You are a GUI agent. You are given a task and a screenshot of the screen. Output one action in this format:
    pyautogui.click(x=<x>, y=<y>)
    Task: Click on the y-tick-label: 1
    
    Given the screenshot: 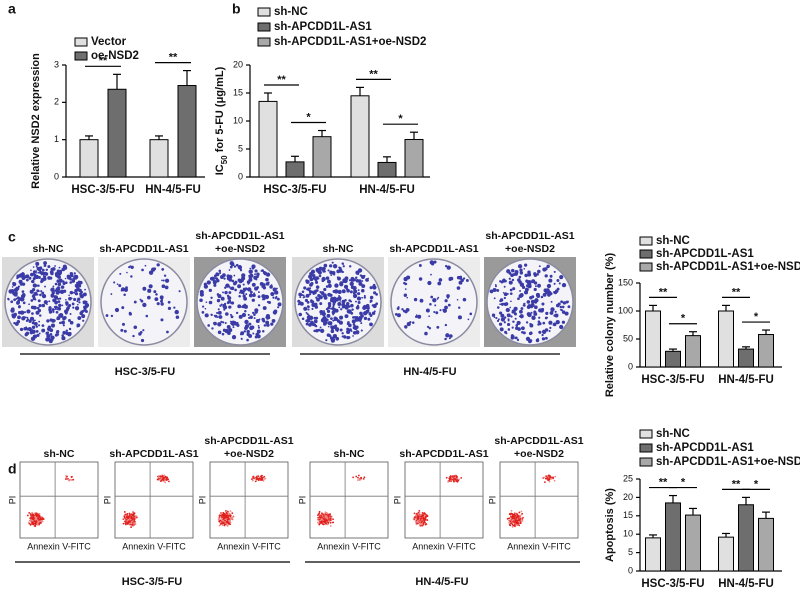 What is the action you would take?
    pyautogui.click(x=56, y=139)
    